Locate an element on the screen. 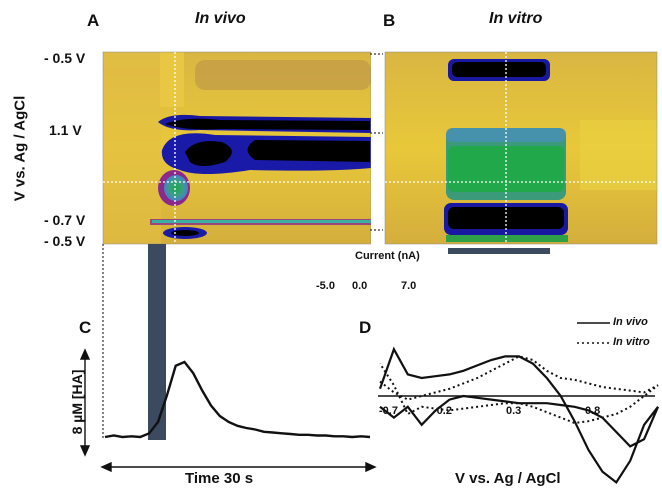 This screenshot has height=491, width=662. panel-c-y-label: 8 µM [HA] is located at coordinates (77, 402).